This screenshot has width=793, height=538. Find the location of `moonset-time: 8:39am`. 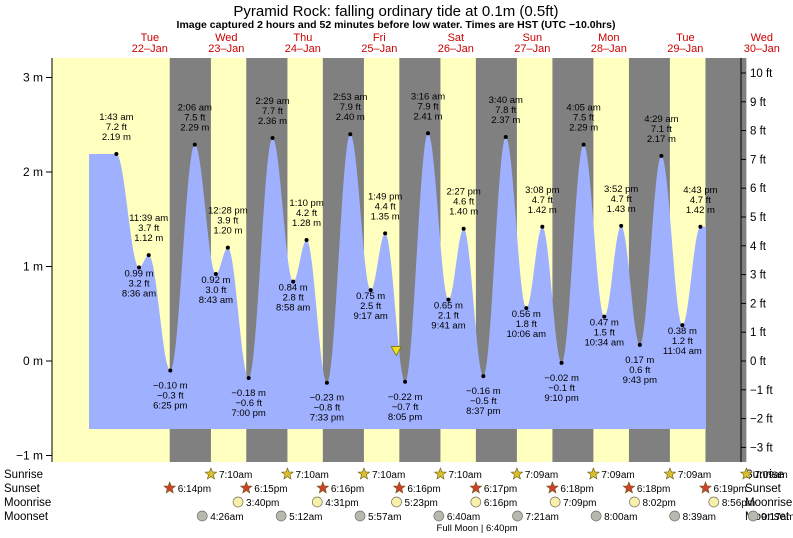

moonset-time: 8:39am is located at coordinates (699, 517).